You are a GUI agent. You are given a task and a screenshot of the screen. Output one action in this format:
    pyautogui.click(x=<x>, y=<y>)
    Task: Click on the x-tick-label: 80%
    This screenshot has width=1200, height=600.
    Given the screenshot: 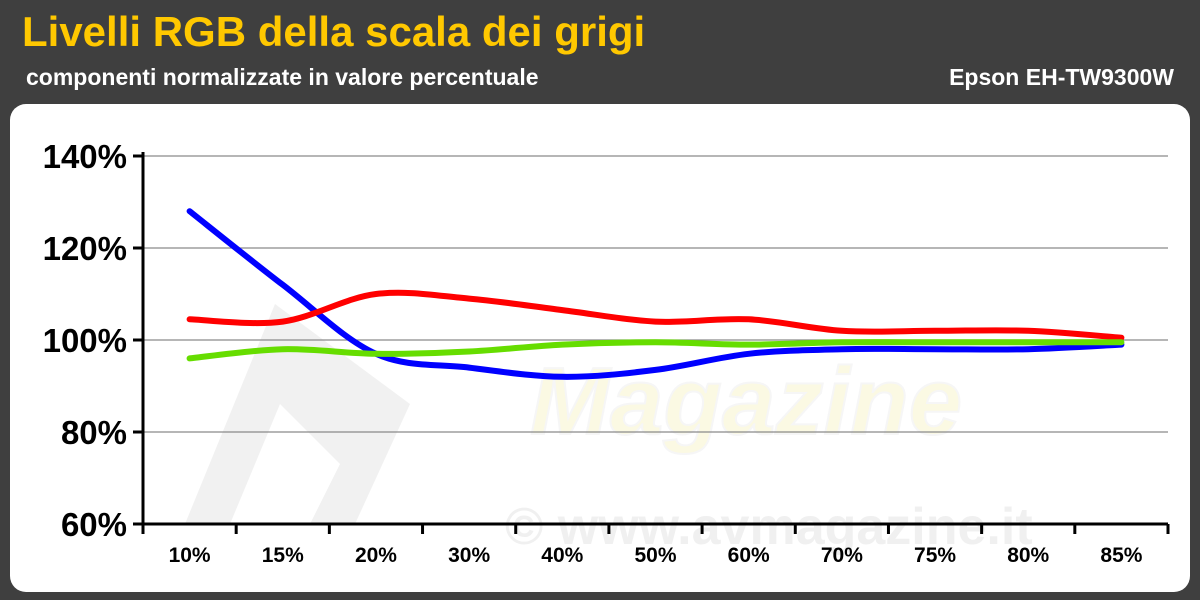 What is the action you would take?
    pyautogui.click(x=1028, y=555)
    